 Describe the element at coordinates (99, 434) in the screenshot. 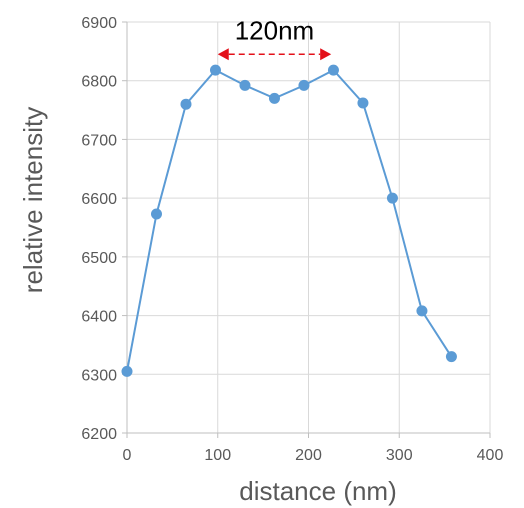

I see `y-tick-label: 6200` at that location.